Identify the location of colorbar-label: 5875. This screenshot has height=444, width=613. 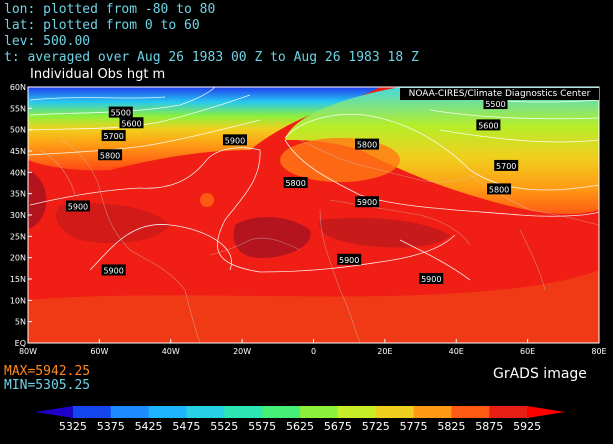
(489, 426).